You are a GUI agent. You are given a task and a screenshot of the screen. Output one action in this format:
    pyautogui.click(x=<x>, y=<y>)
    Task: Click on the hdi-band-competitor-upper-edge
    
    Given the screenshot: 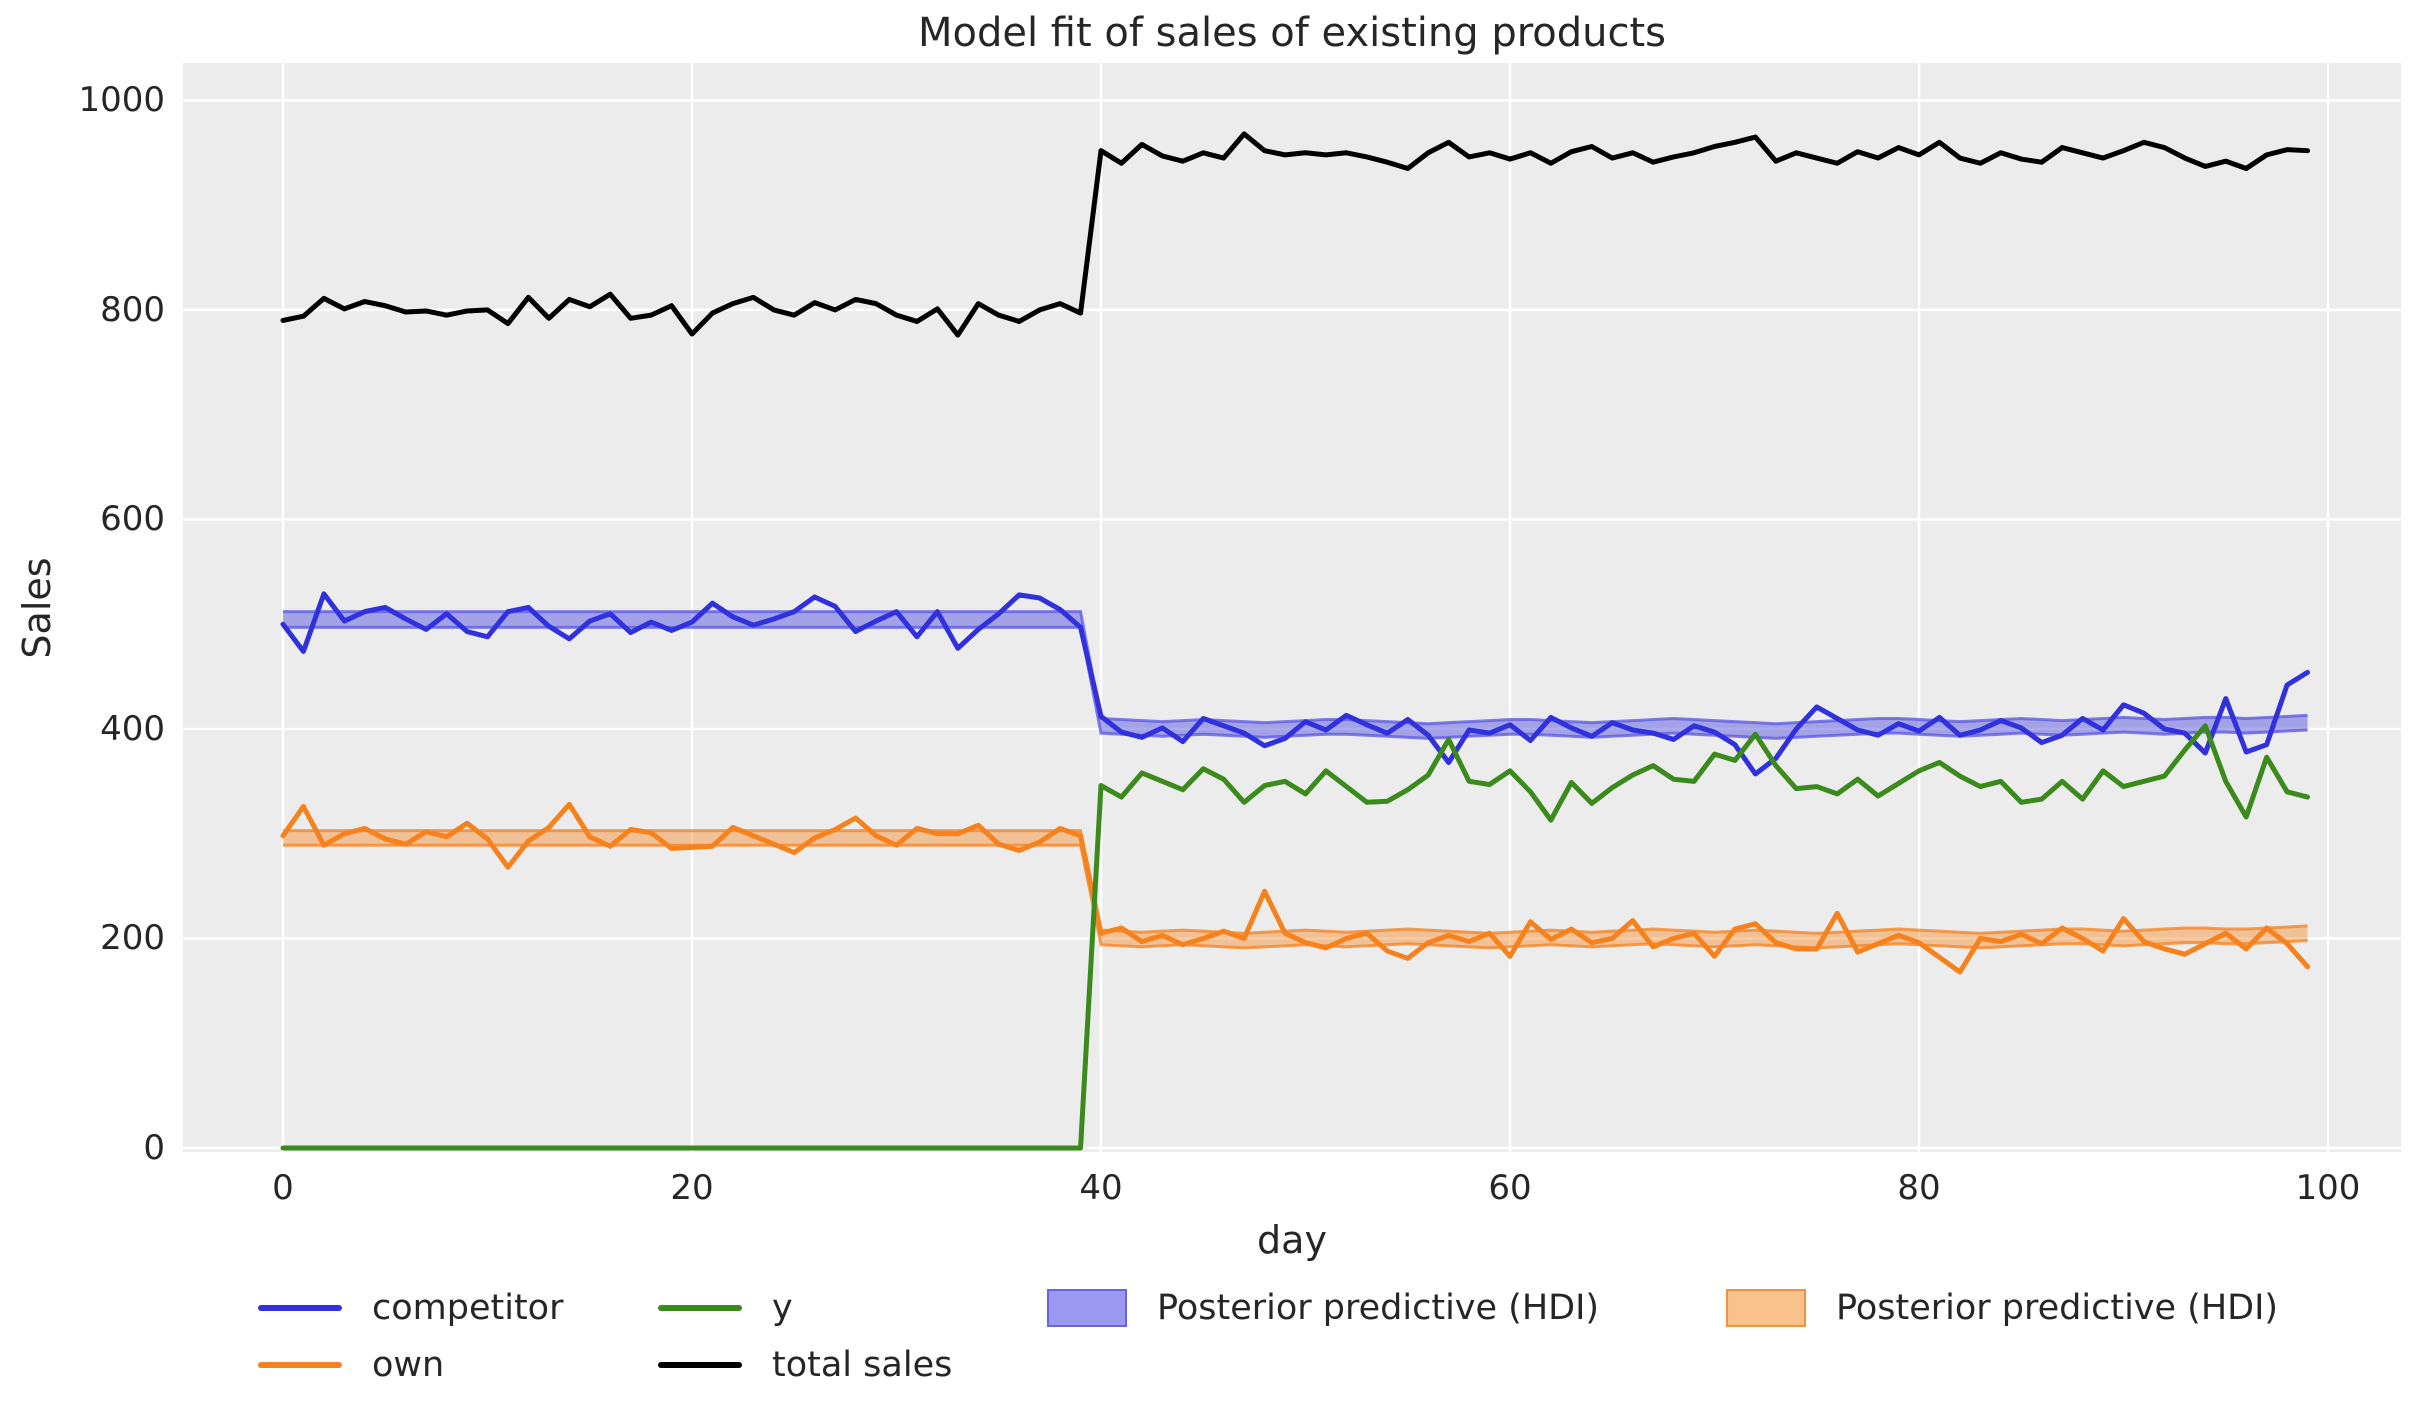 What is the action you would take?
    pyautogui.click(x=1295, y=668)
    